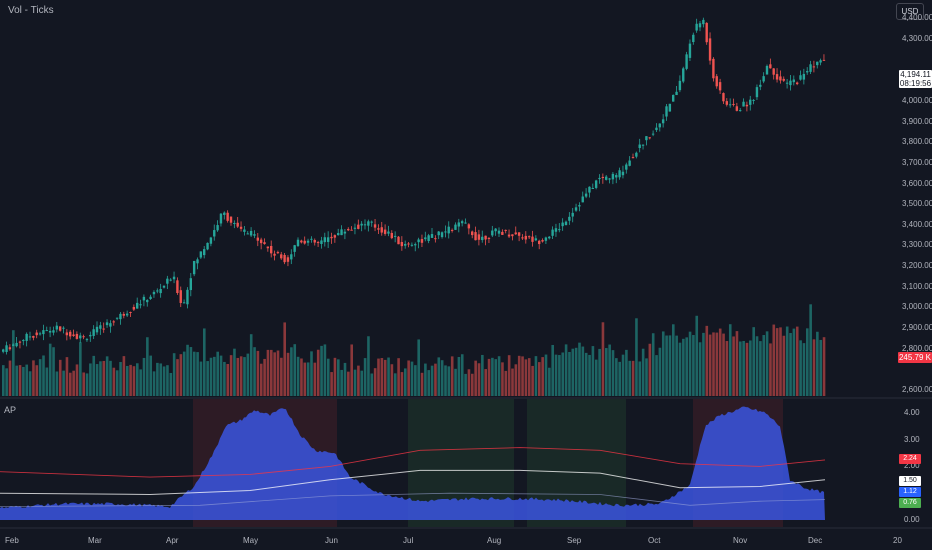  I want to click on price-tick-label: 2,900.00, so click(917, 328).